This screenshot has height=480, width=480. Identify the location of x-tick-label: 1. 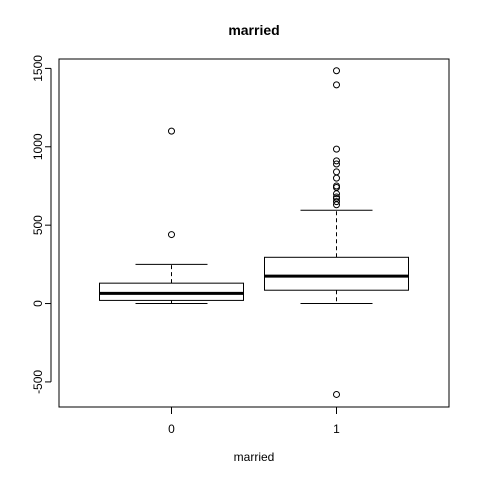
(336, 429).